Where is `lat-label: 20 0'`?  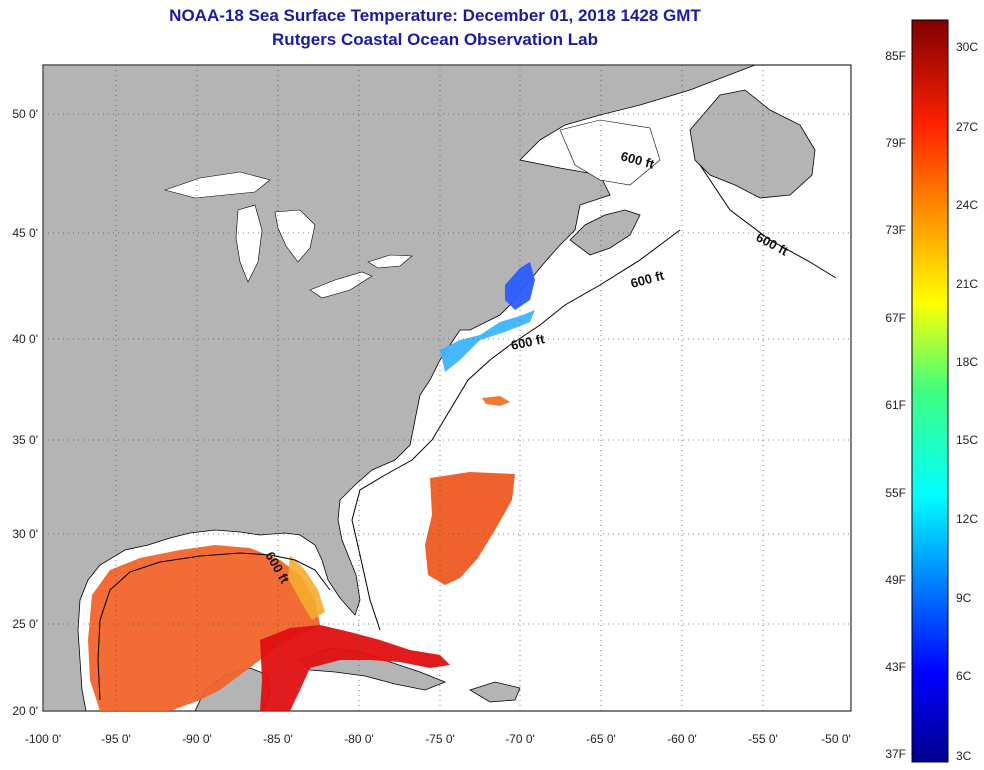 lat-label: 20 0' is located at coordinates (25, 711).